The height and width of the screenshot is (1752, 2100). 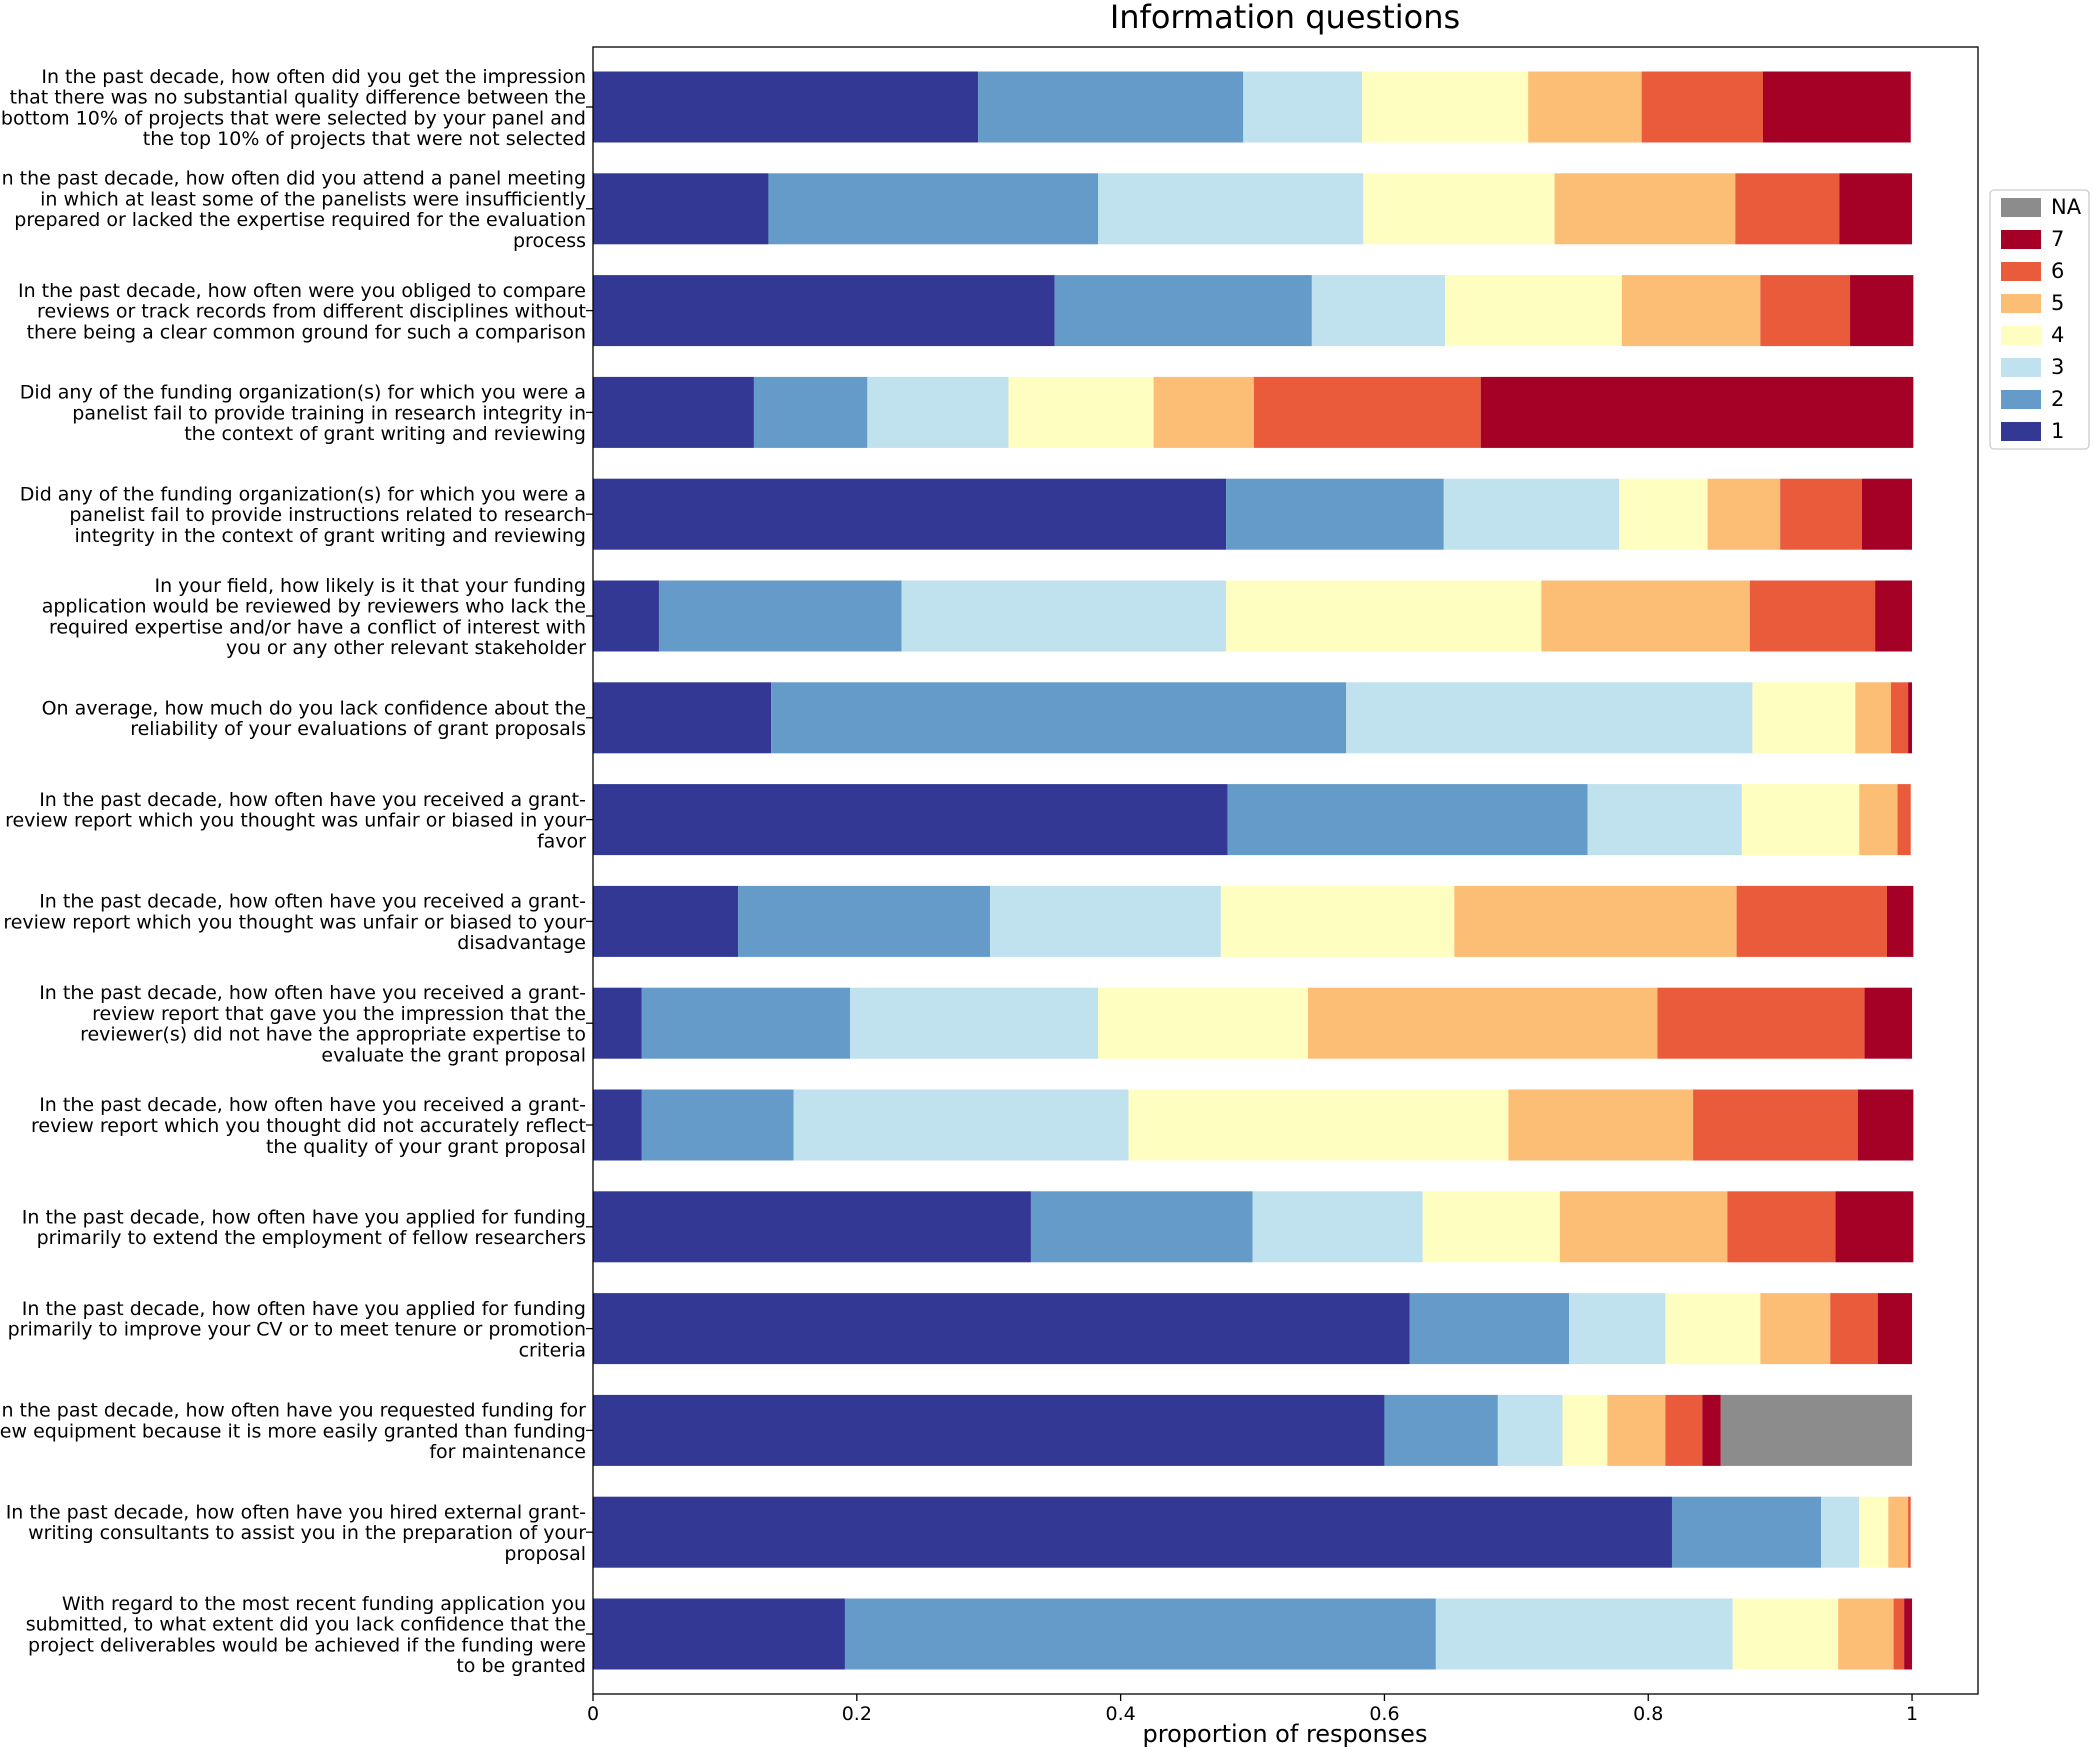 What do you see at coordinates (2057, 367) in the screenshot?
I see `legend-label: 3` at bounding box center [2057, 367].